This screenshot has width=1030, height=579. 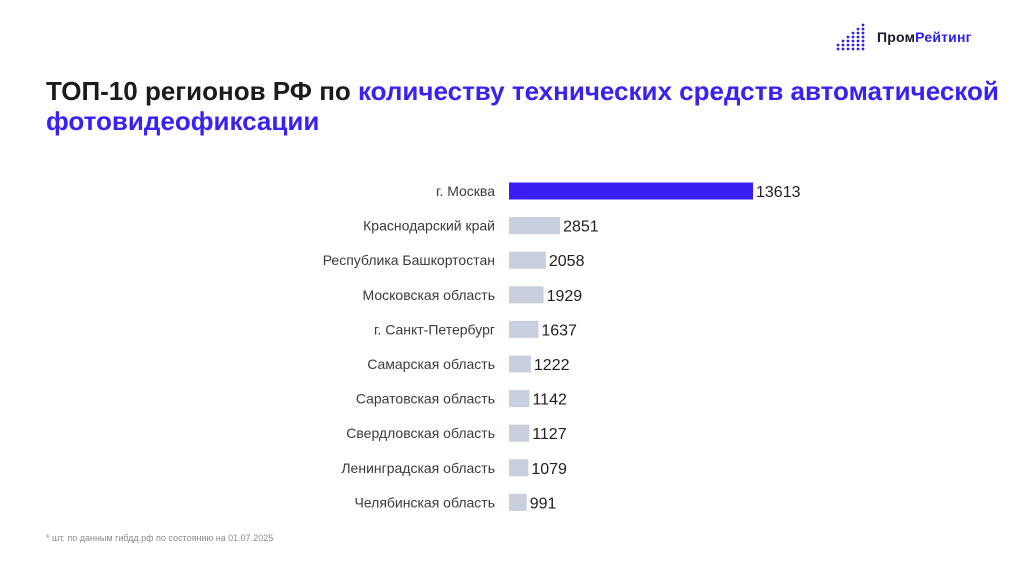 What do you see at coordinates (202, 91) in the screenshot?
I see `chart-title-part1: ТОП-10 регионов РФ по` at bounding box center [202, 91].